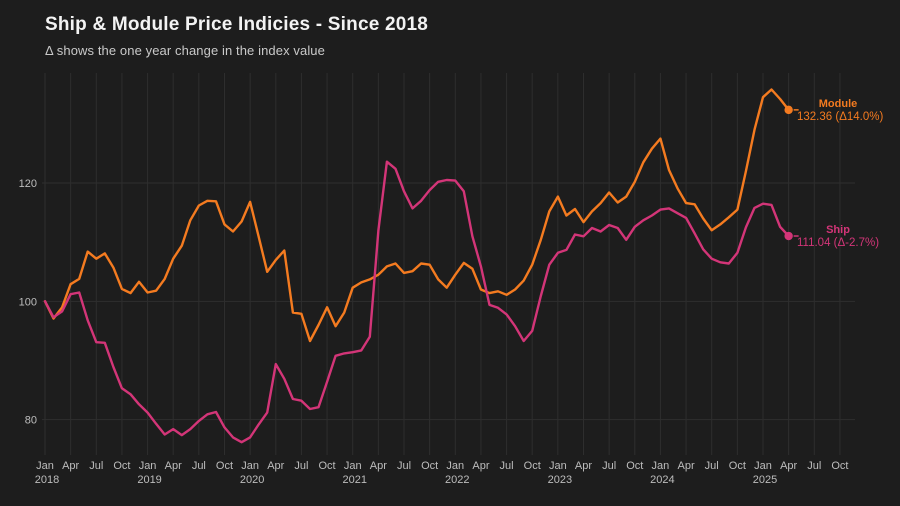 This screenshot has height=506, width=900. Describe the element at coordinates (31, 421) in the screenshot. I see `y-tick-label: 80` at that location.